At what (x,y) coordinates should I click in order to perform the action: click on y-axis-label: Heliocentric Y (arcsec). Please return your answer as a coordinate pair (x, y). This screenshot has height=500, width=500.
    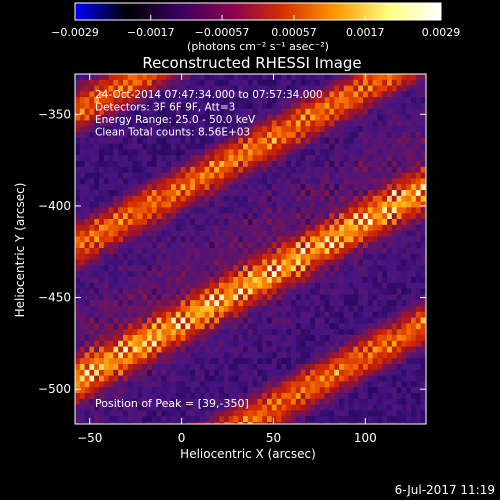
    Looking at the image, I should click on (20, 250).